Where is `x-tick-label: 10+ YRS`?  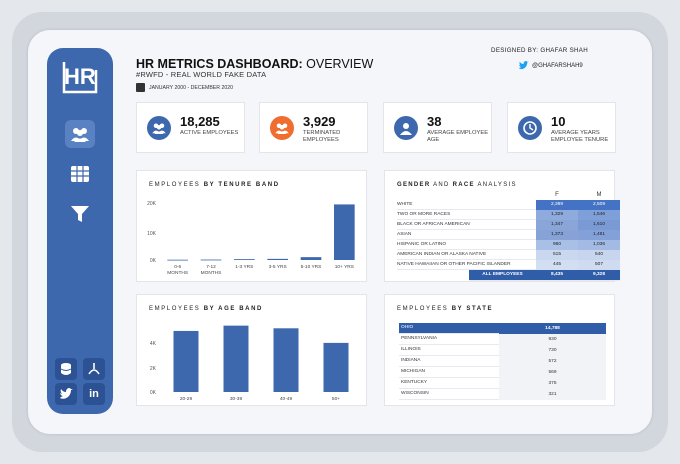
x-tick-label: 10+ YRS is located at coordinates (344, 267).